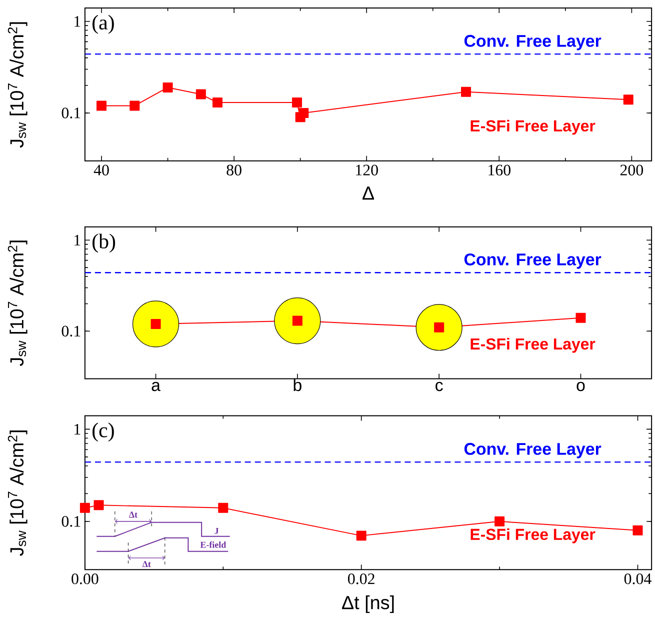 Image resolution: width=655 pixels, height=630 pixels. I want to click on x-tick-label: 0.00, so click(85, 579).